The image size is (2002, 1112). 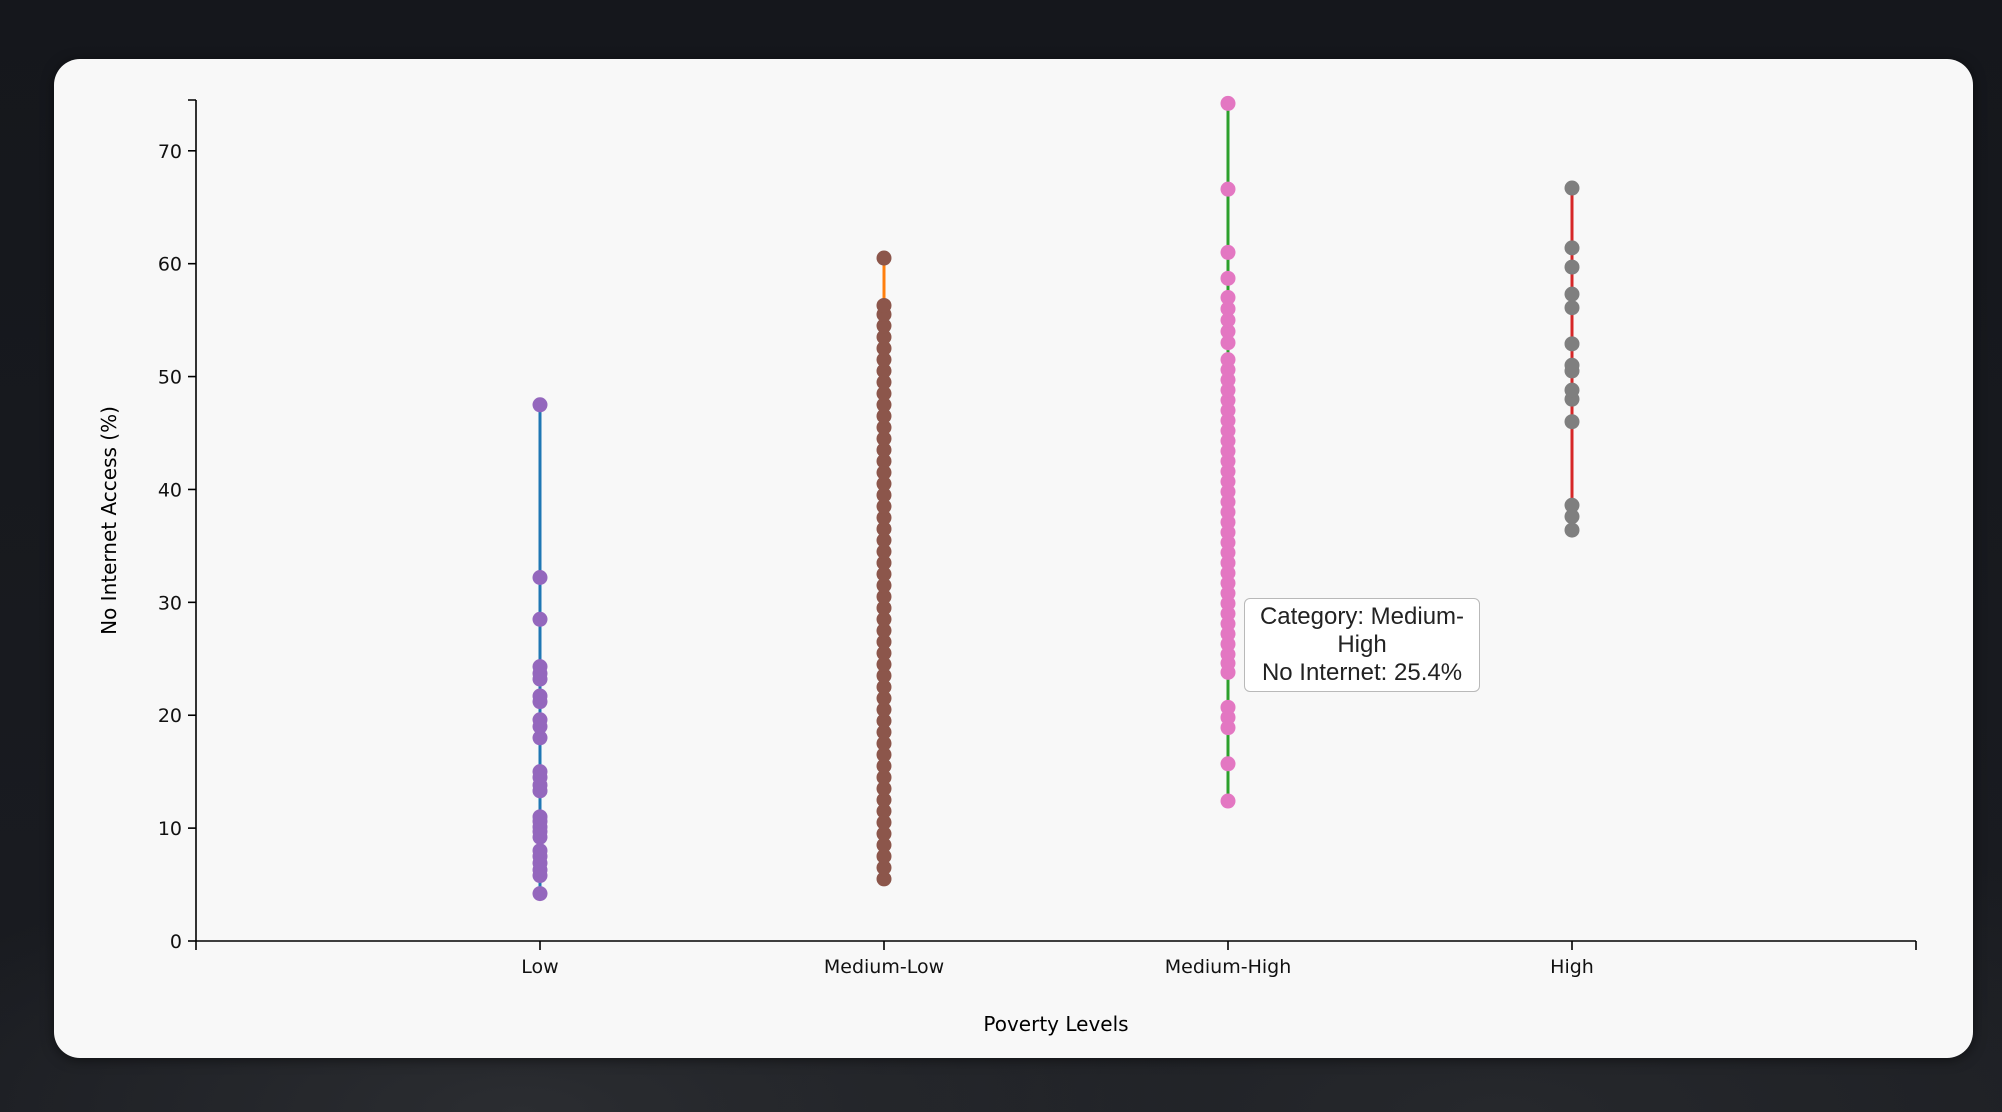 What do you see at coordinates (177, 526) in the screenshot?
I see `y-axis: 0 10 20 30 40 50 60 70` at bounding box center [177, 526].